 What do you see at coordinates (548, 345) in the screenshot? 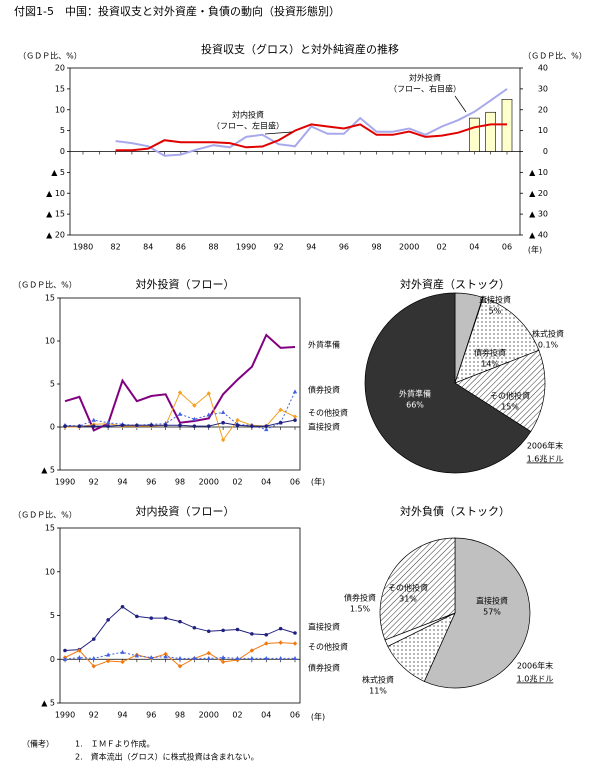
I see `slice-value: 0.1%` at bounding box center [548, 345].